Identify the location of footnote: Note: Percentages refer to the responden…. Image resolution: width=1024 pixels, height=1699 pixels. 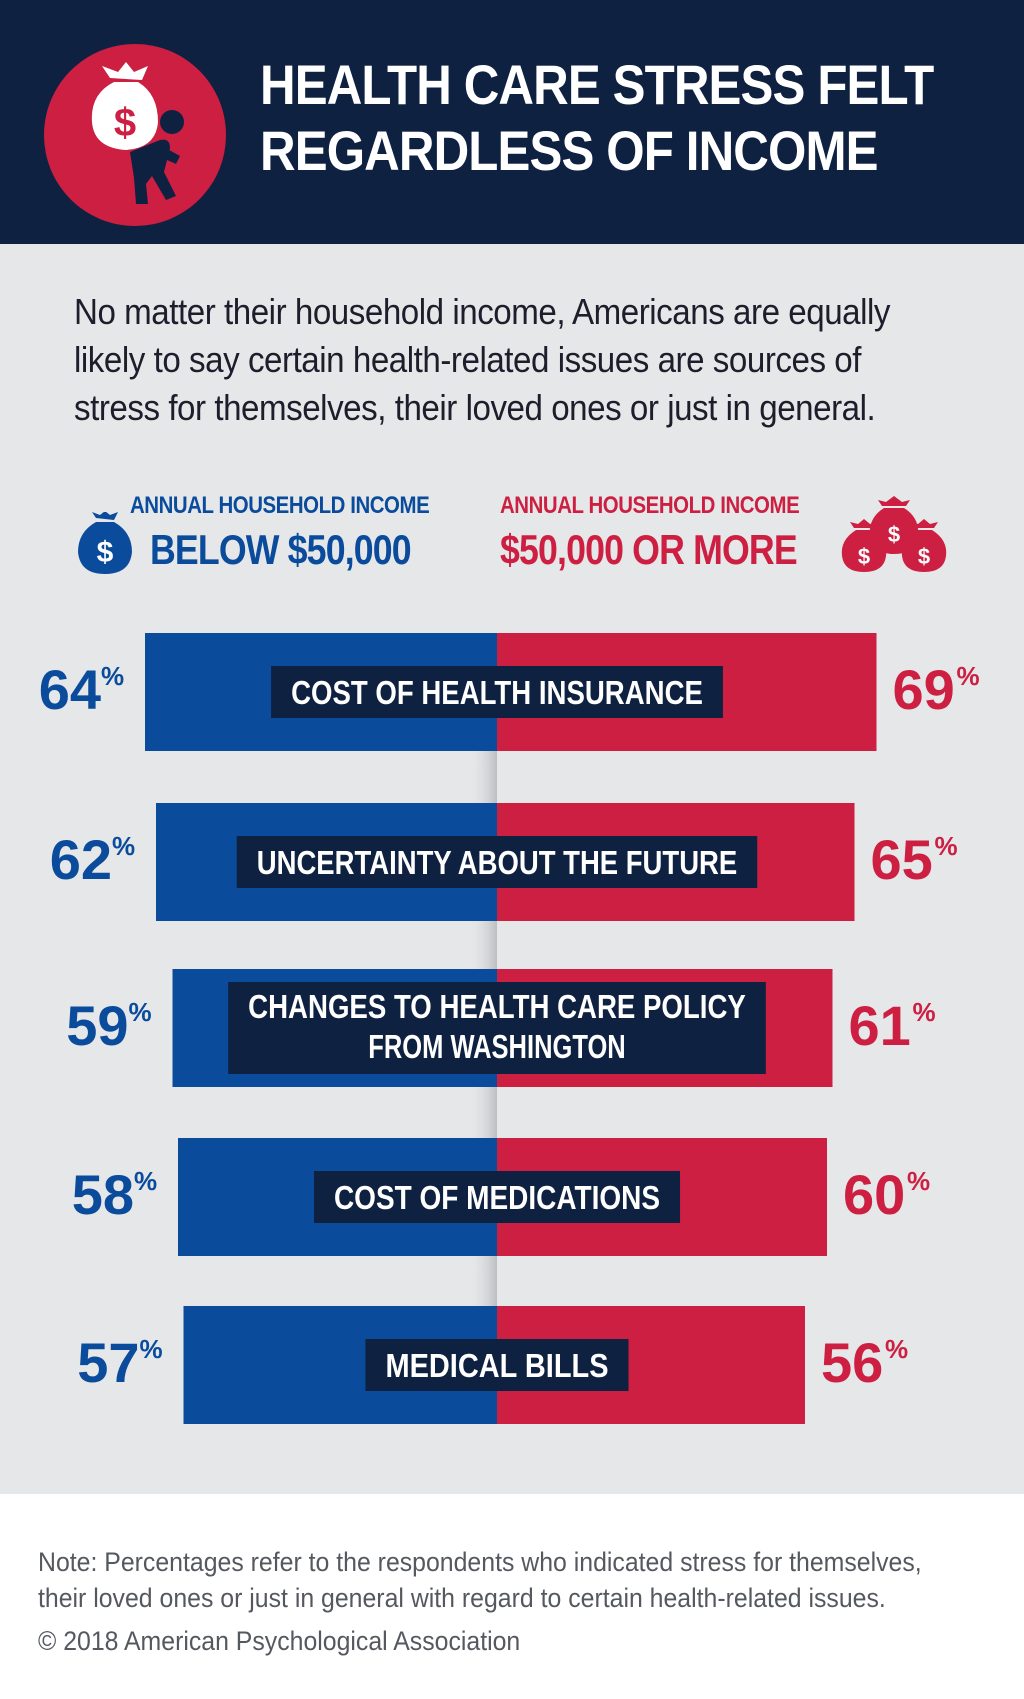
(480, 1580).